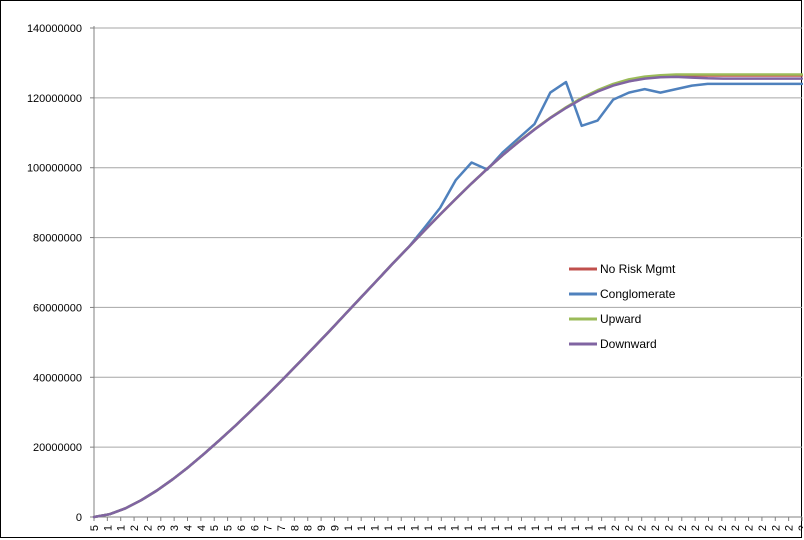 Image resolution: width=804 pixels, height=540 pixels. I want to click on y-tick-label: 40000000, so click(57, 378).